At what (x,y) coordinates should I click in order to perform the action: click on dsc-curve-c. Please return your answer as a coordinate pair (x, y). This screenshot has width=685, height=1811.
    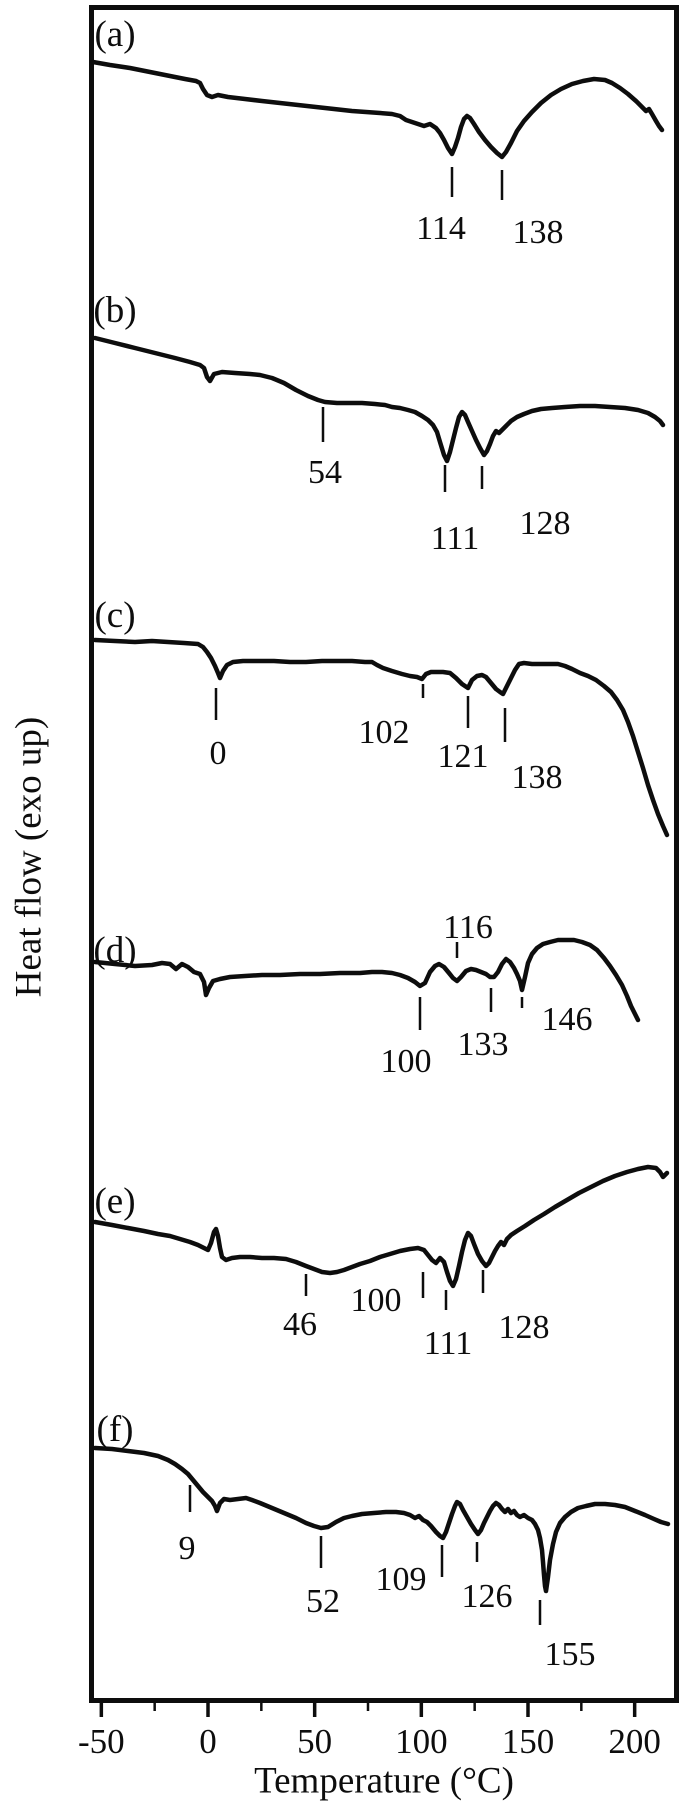
    Looking at the image, I should click on (381, 737).